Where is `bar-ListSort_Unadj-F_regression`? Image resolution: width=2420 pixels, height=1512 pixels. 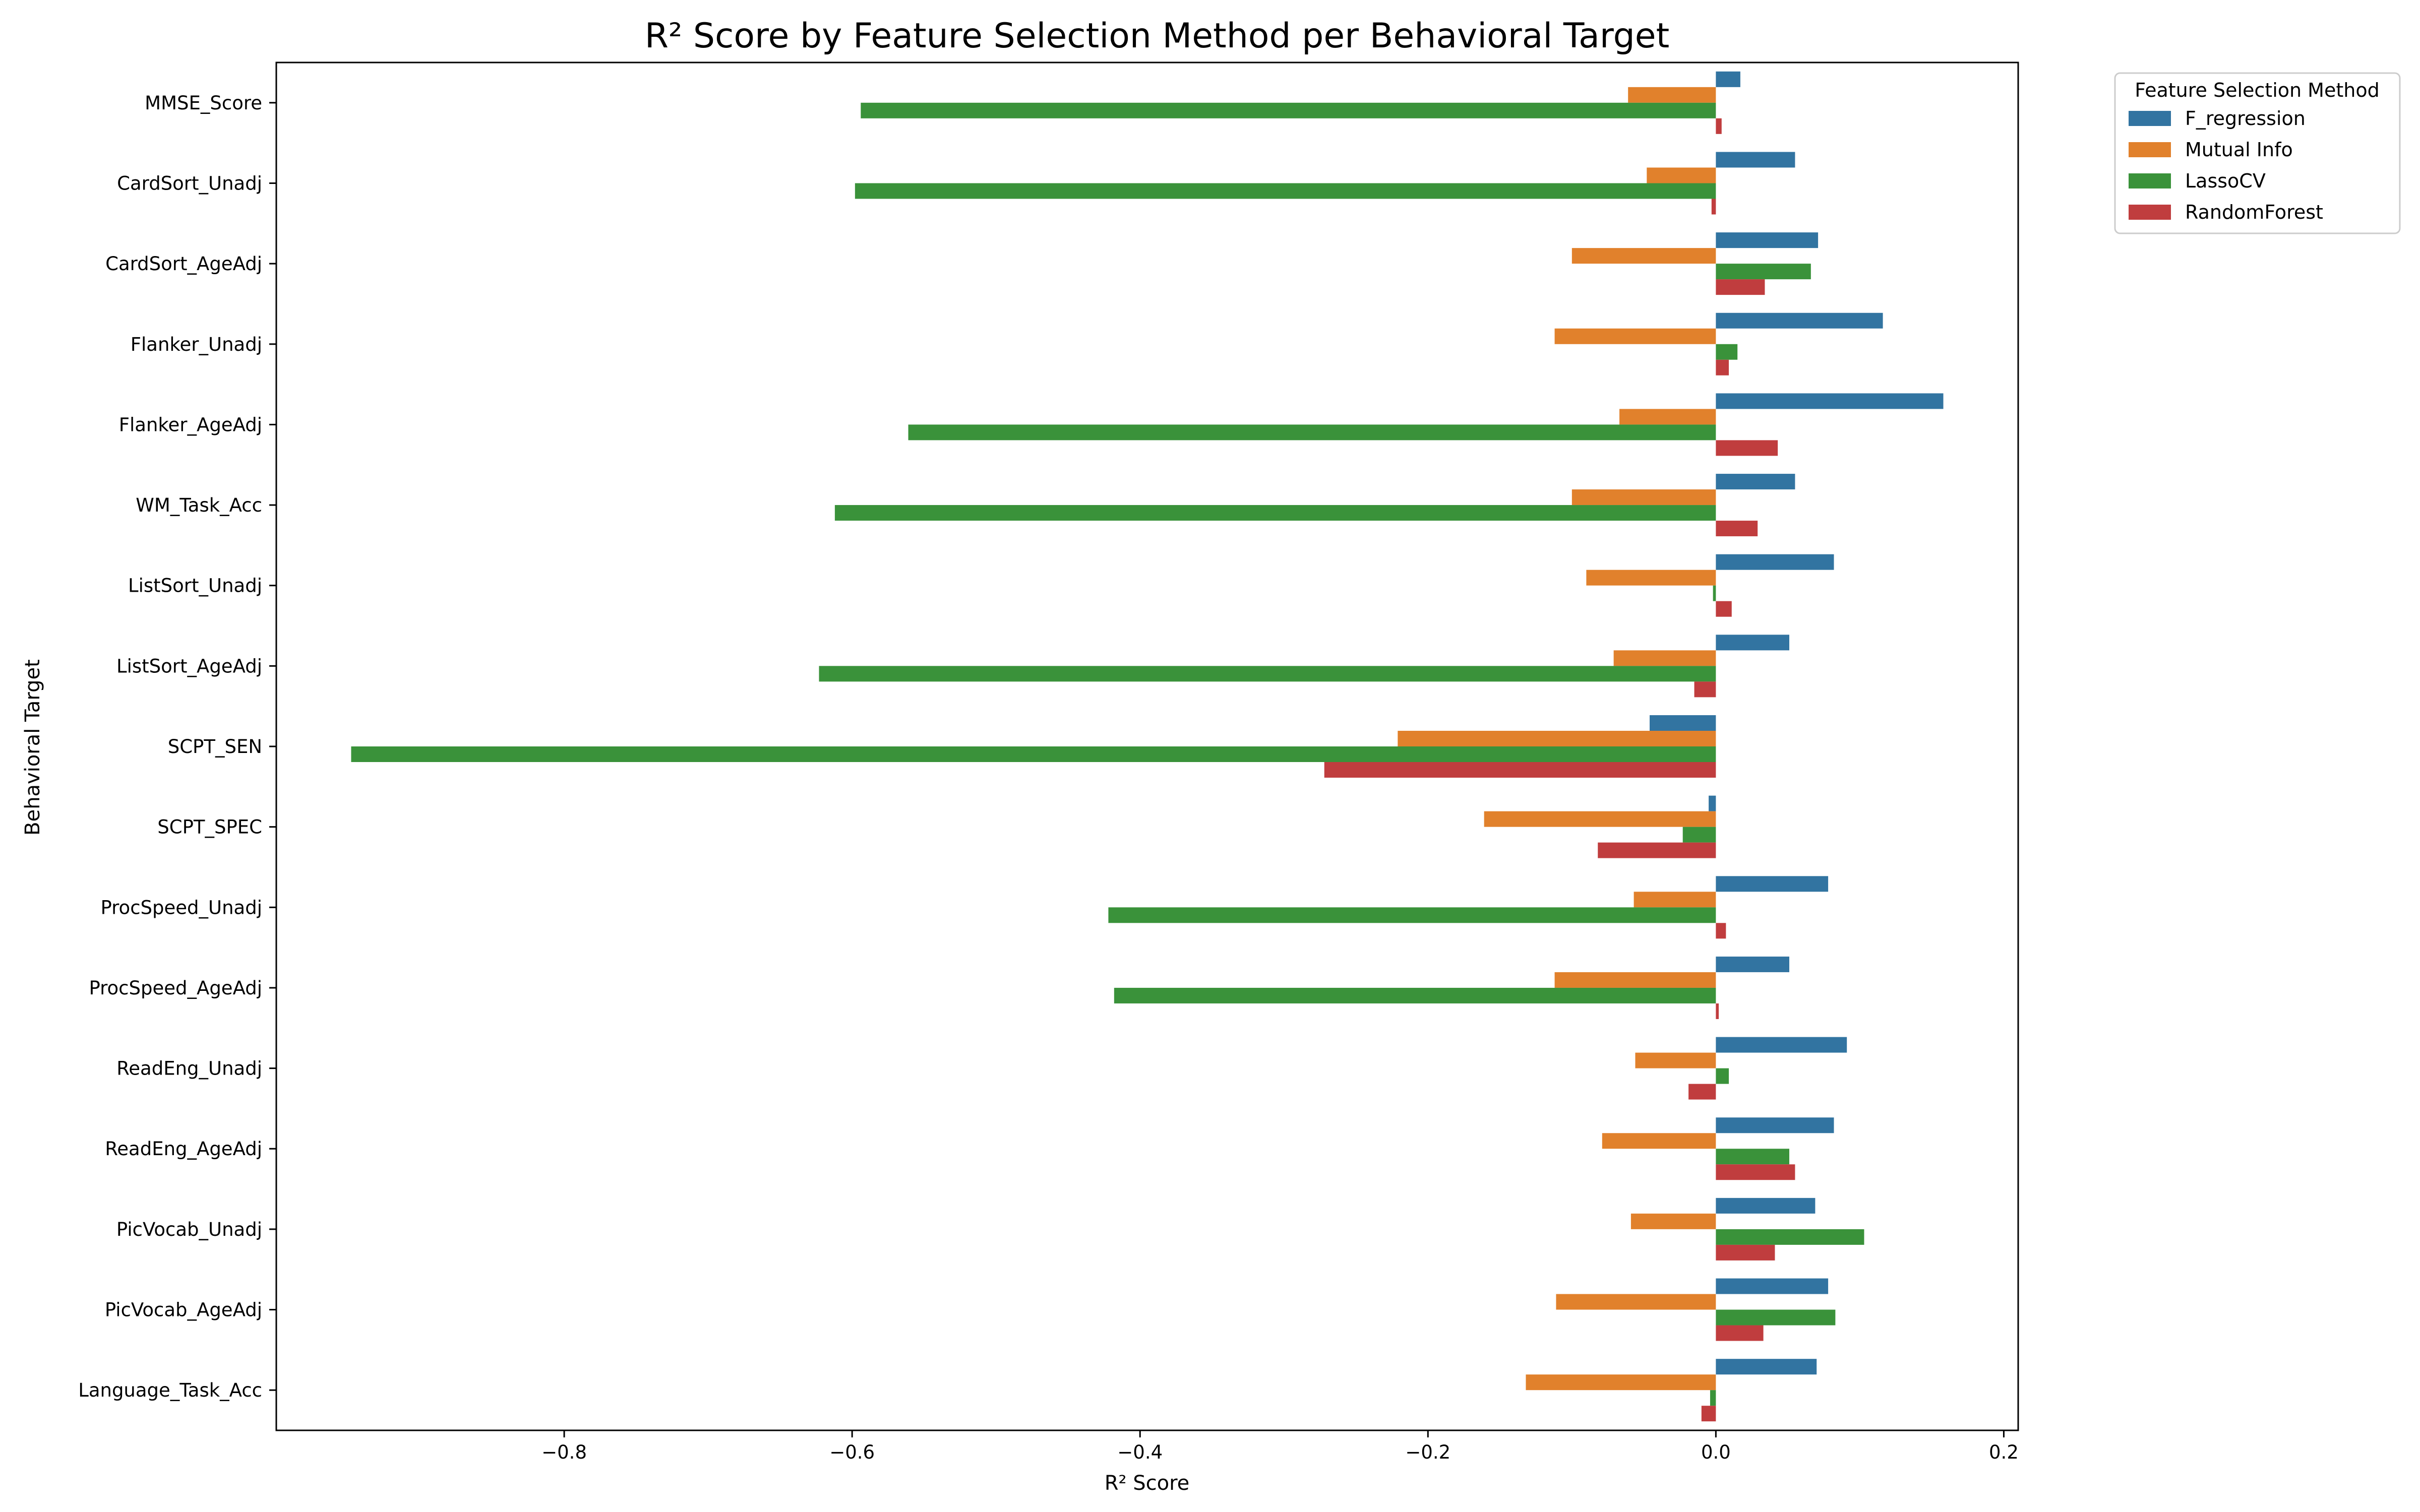
bar-ListSort_Unadj-F_regression is located at coordinates (1775, 562).